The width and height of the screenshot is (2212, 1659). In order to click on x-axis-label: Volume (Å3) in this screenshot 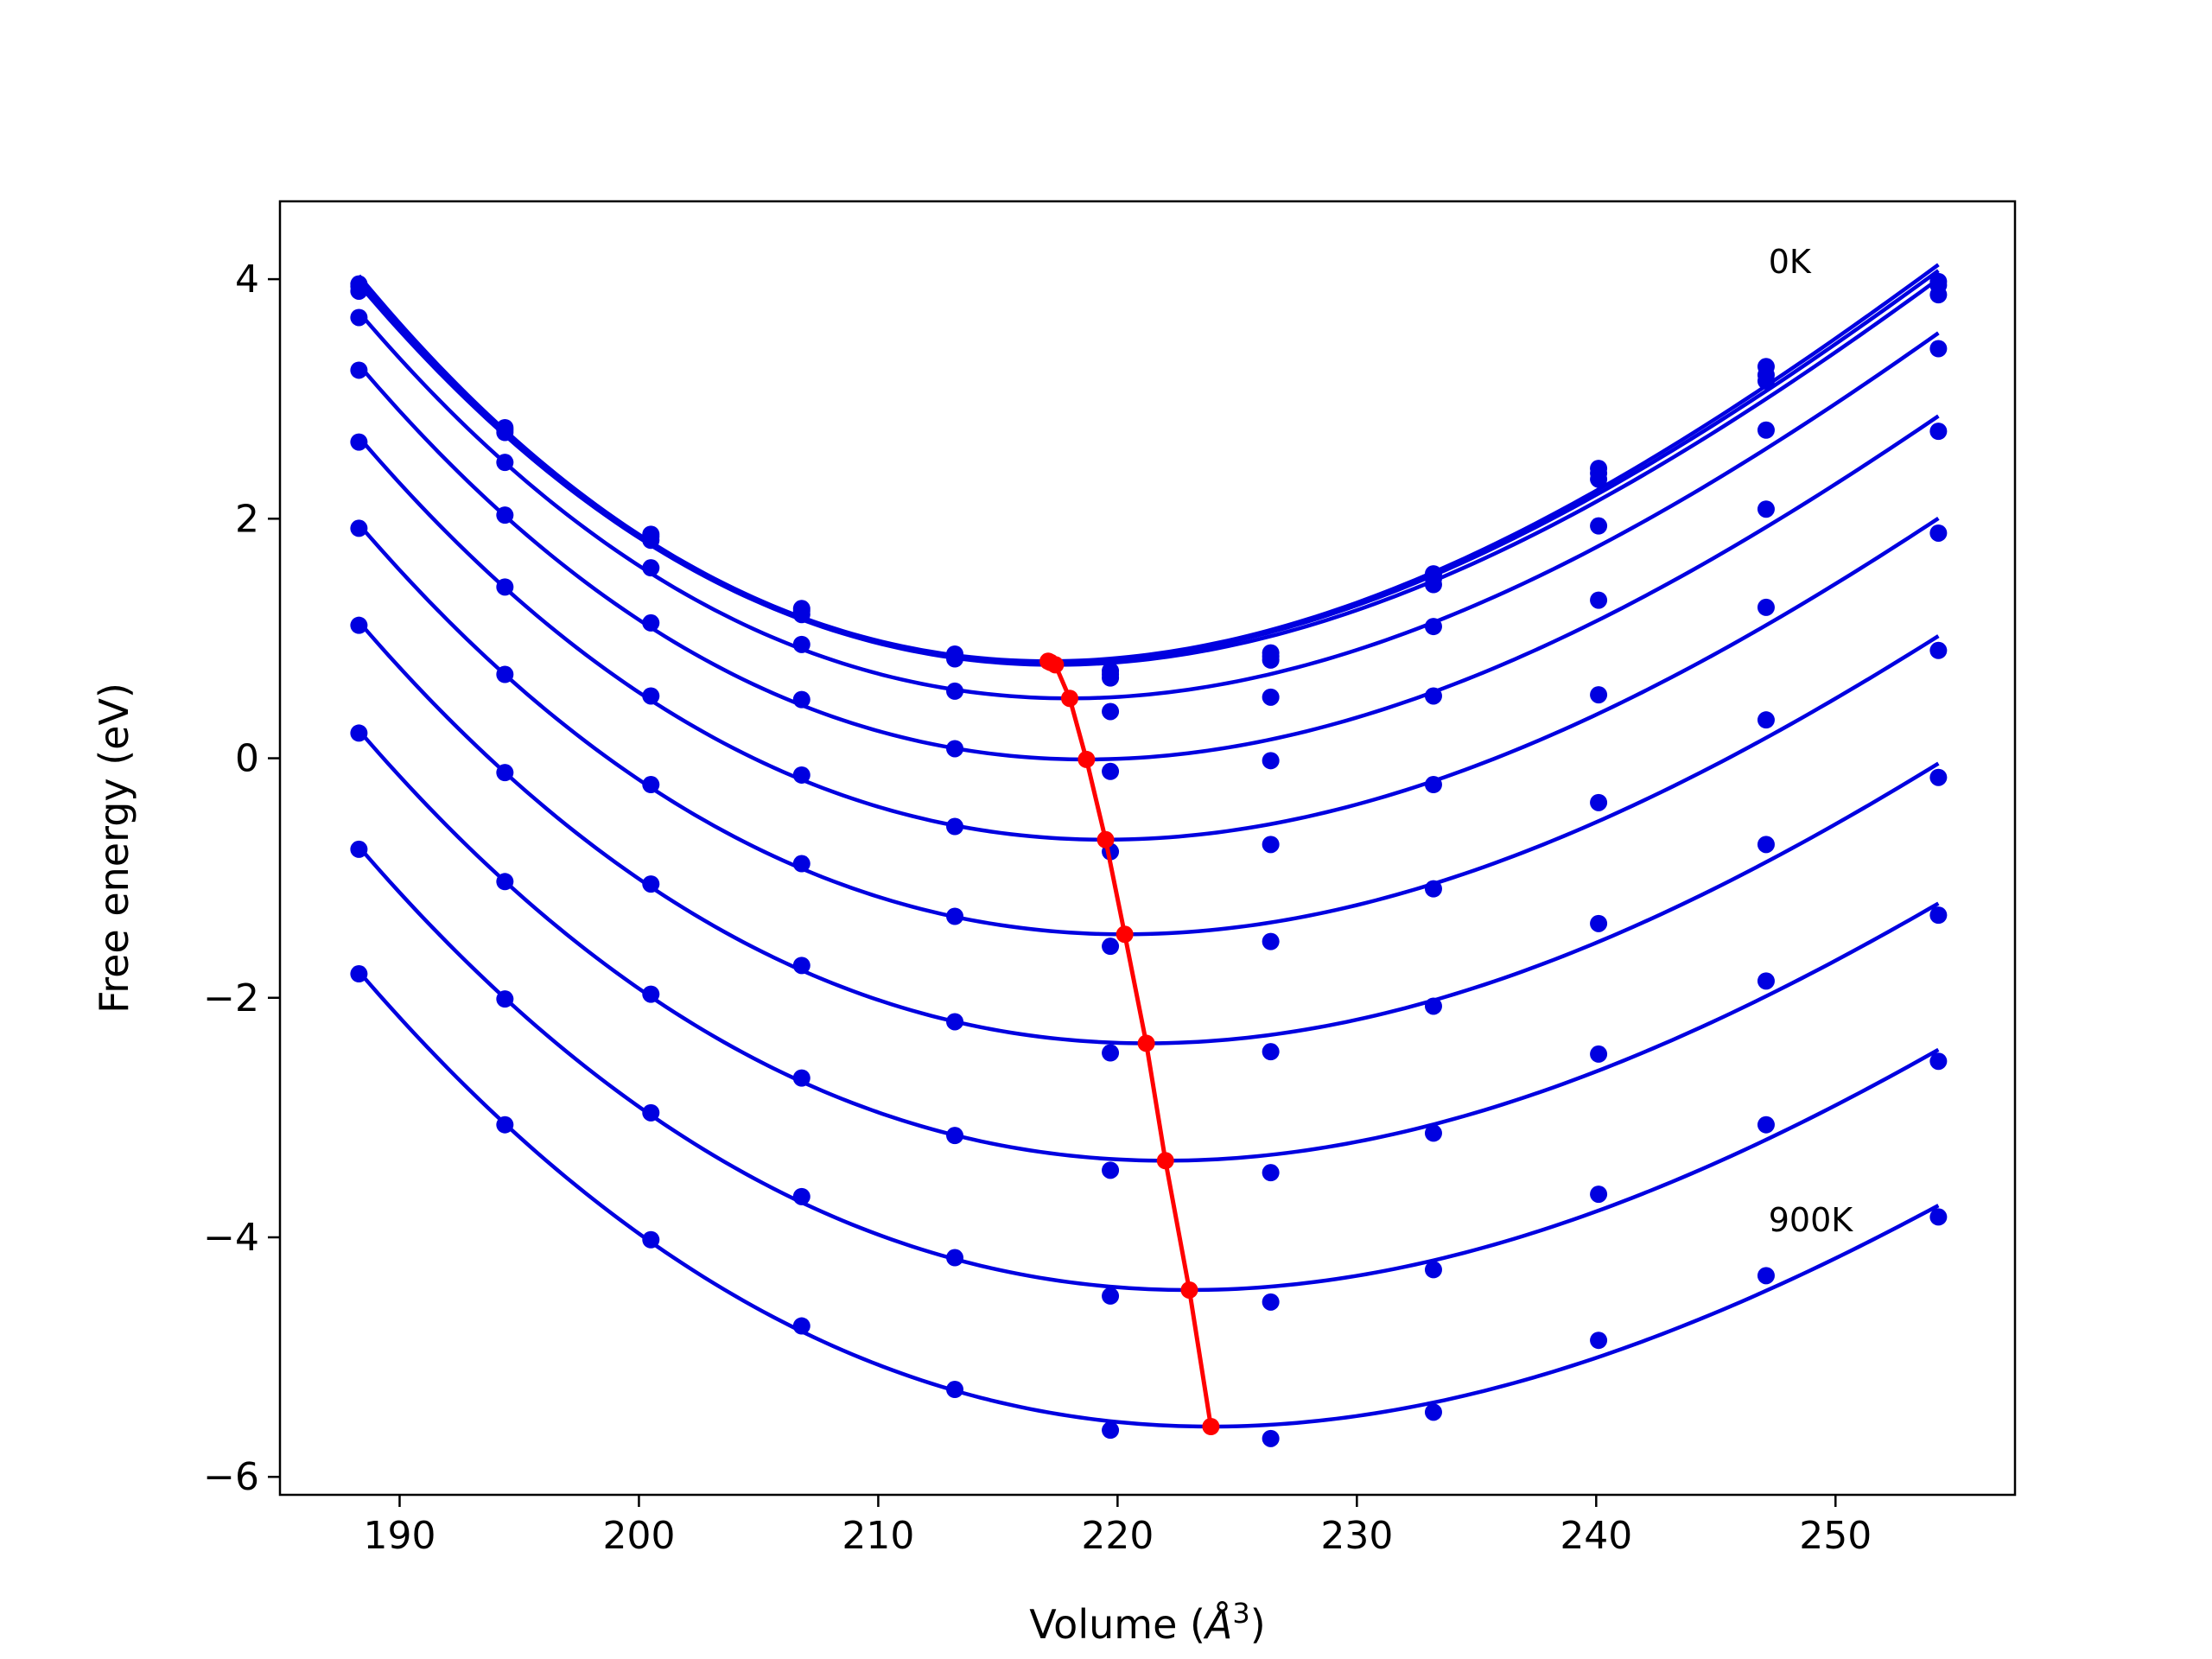, I will do `click(1147, 1622)`.